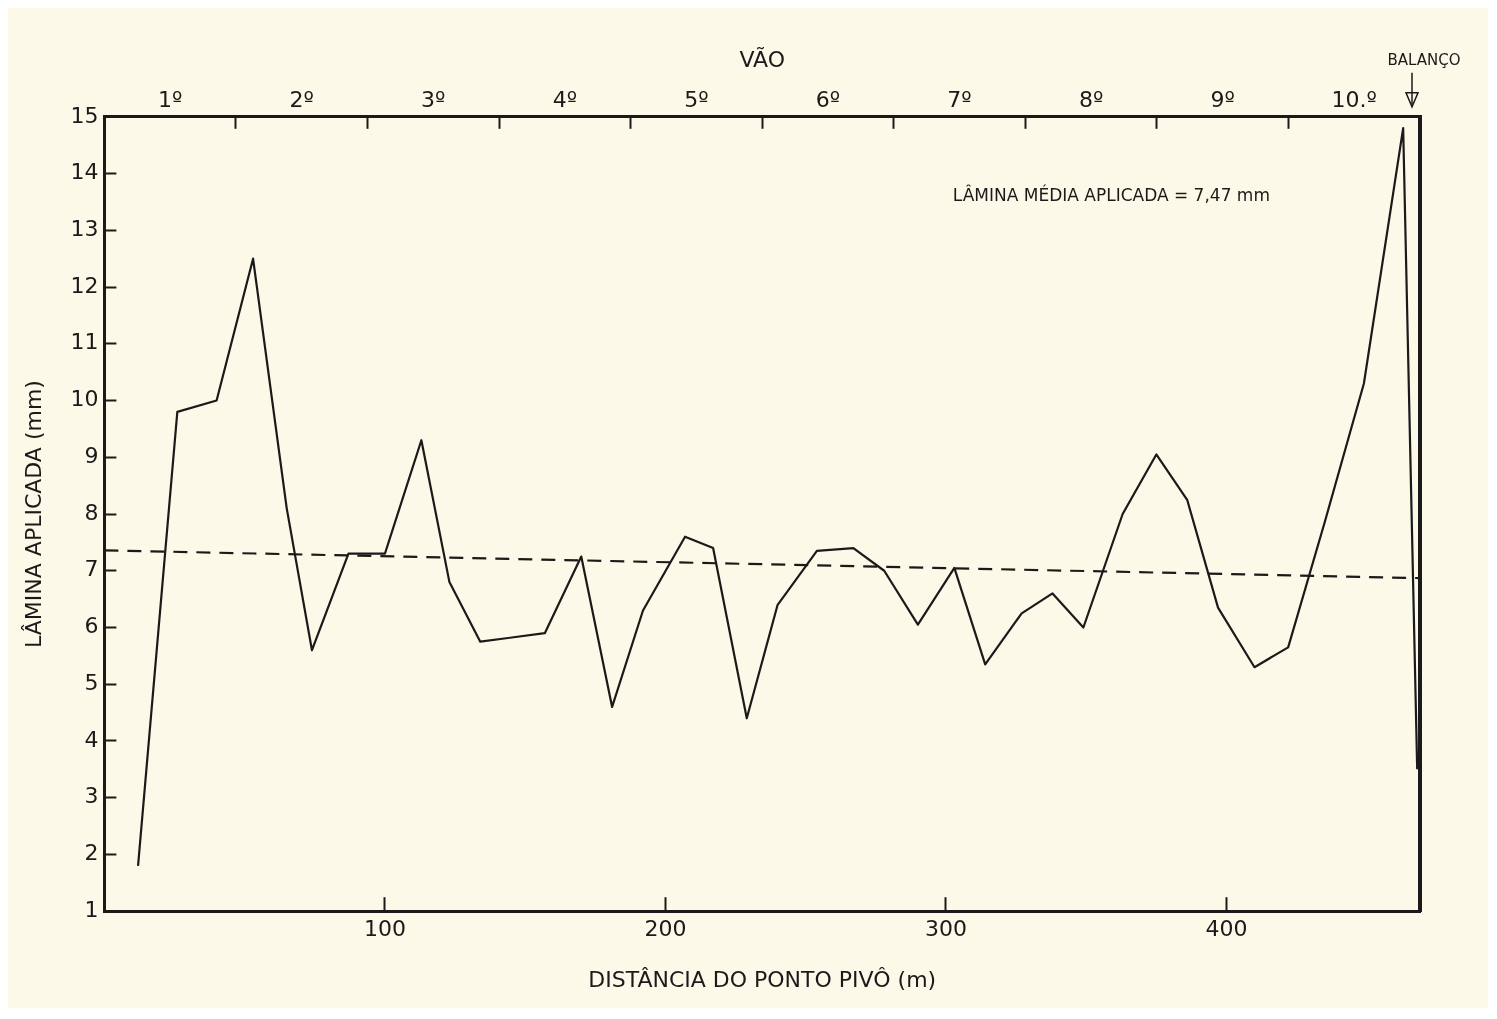 The width and height of the screenshot is (1497, 1019). What do you see at coordinates (959, 100) in the screenshot?
I see `text: 7º` at bounding box center [959, 100].